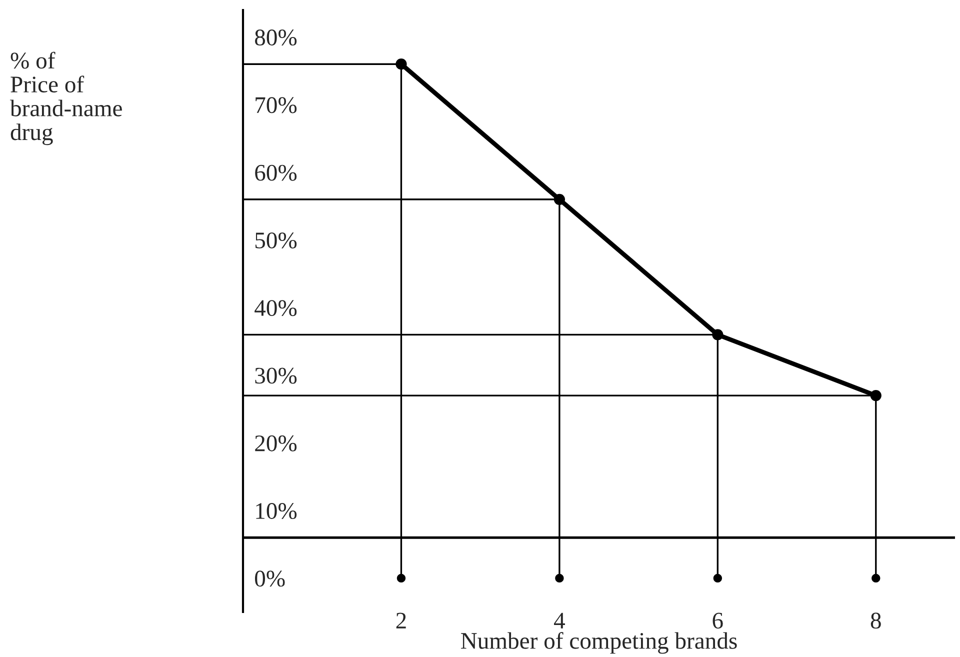 The height and width of the screenshot is (657, 960). I want to click on x-tick-label: 6, so click(717, 620).